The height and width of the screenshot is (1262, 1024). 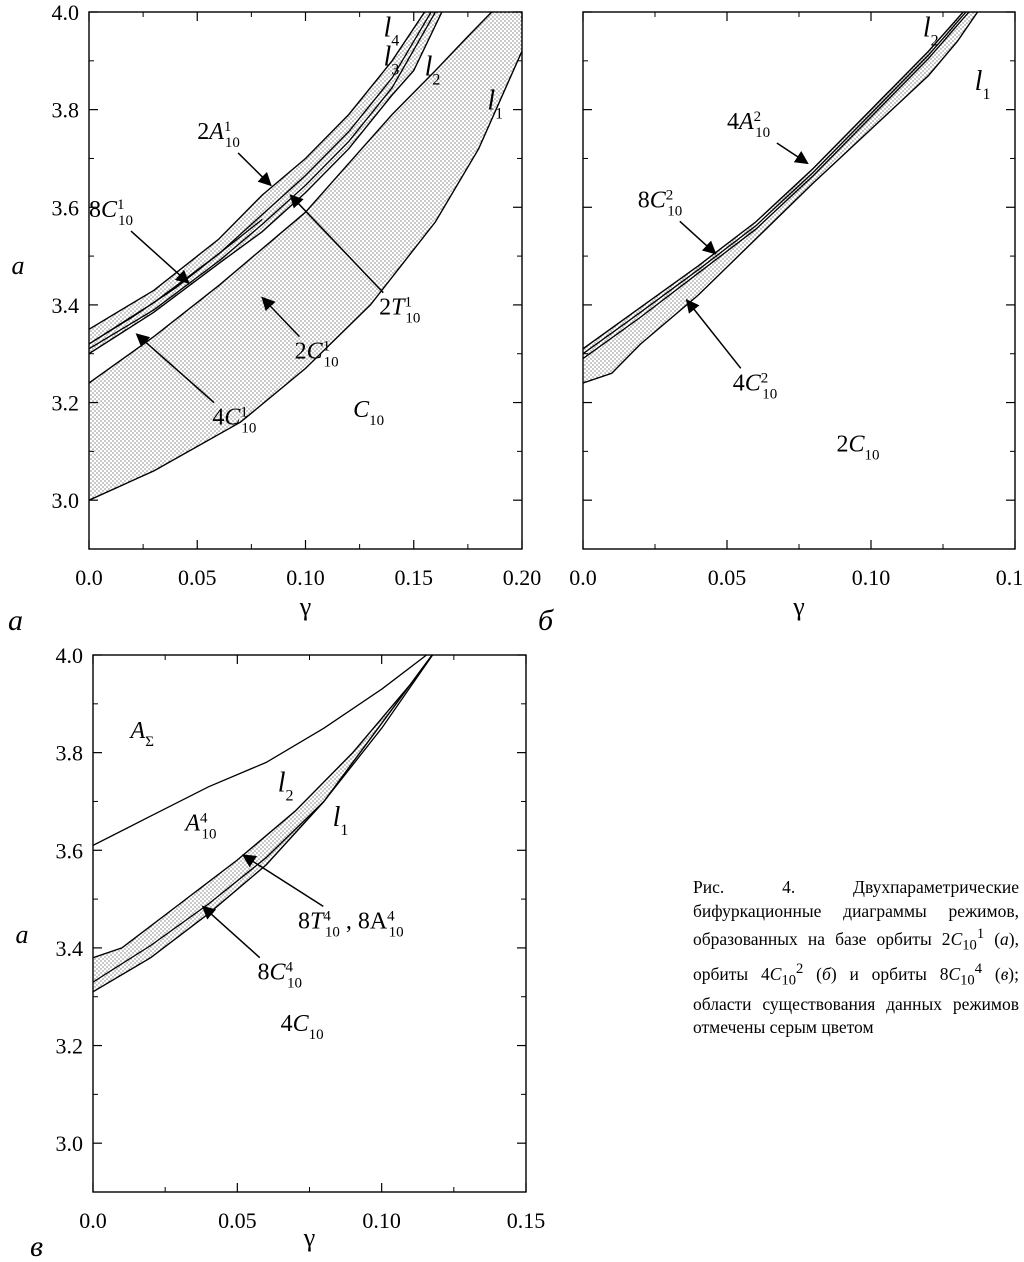 What do you see at coordinates (755, 386) in the screenshot?
I see `annotation-label: 4C2 10` at bounding box center [755, 386].